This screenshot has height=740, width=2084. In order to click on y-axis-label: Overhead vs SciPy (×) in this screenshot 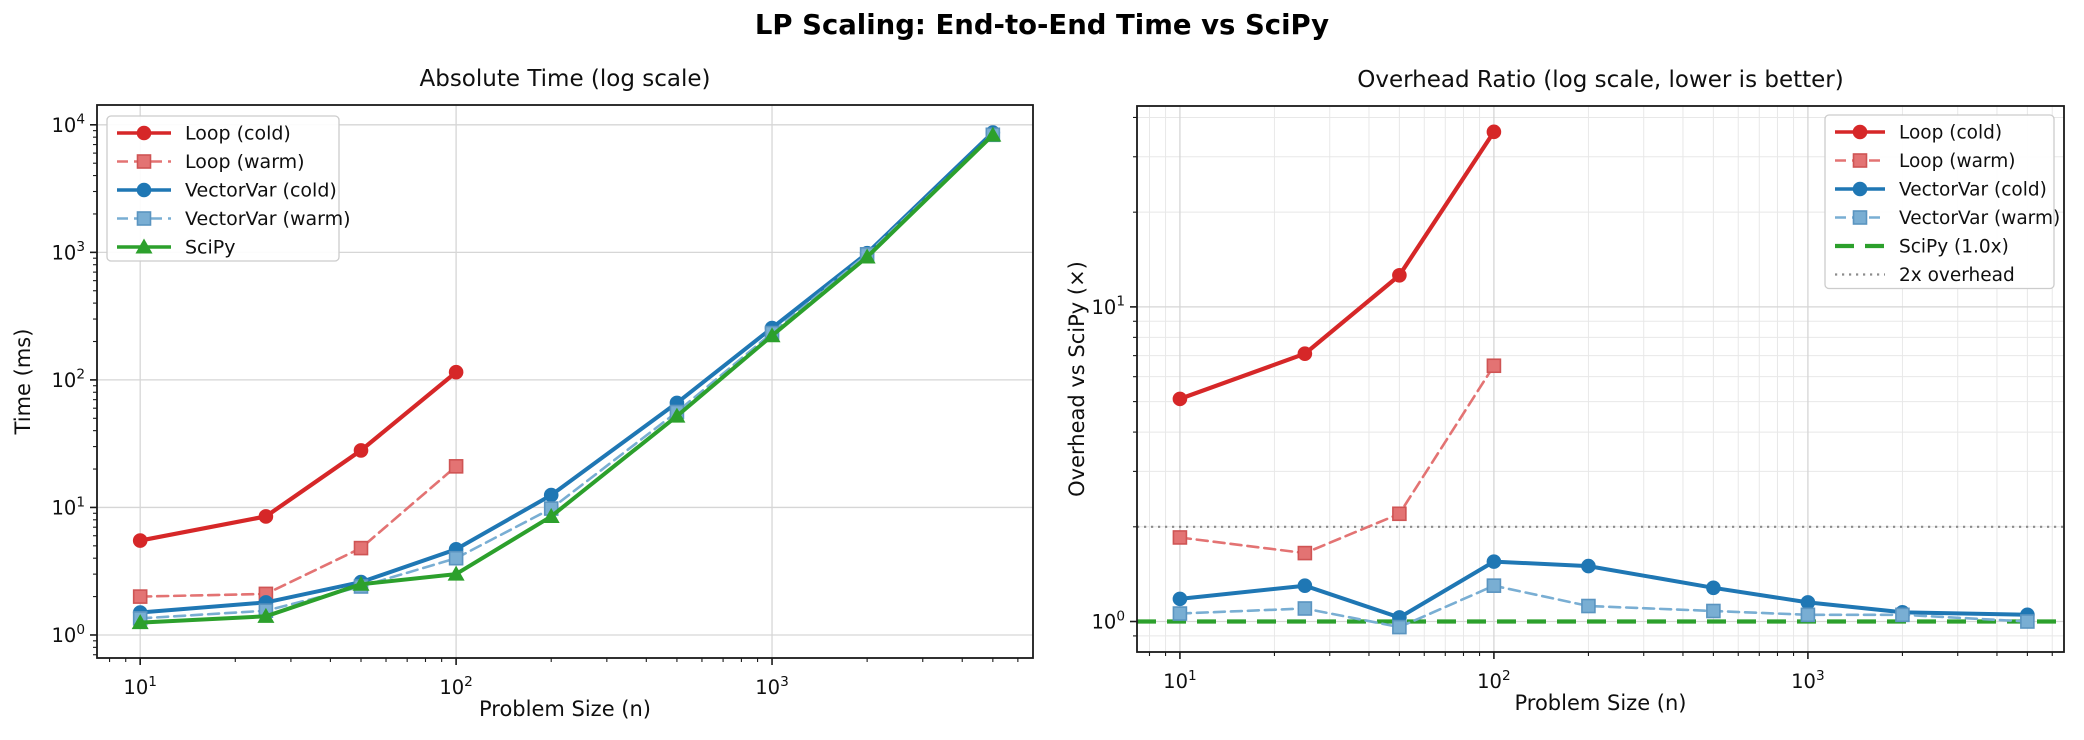, I will do `click(1077, 379)`.